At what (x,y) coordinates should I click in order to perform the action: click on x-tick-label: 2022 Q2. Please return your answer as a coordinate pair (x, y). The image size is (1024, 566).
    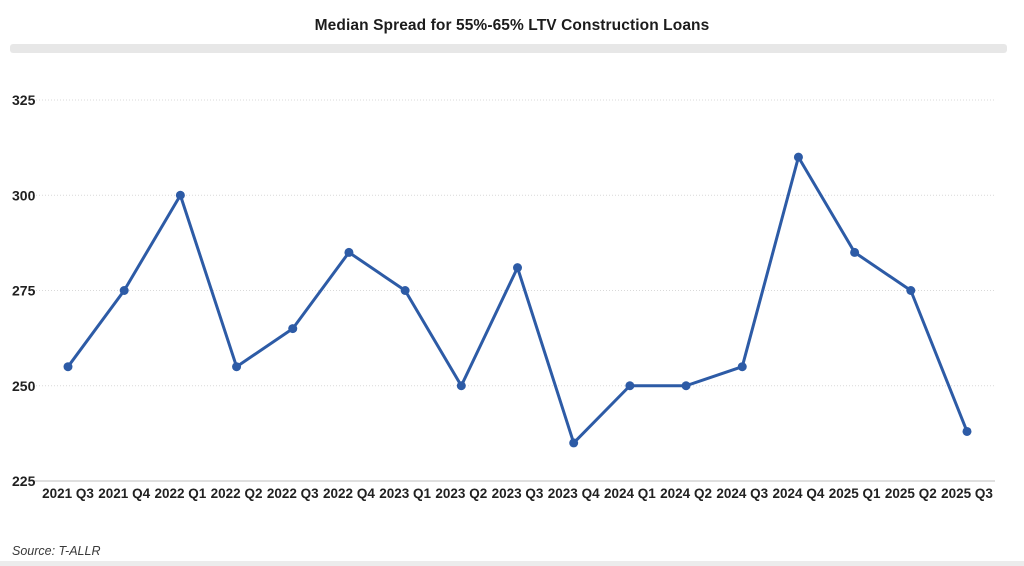
    Looking at the image, I should click on (237, 493).